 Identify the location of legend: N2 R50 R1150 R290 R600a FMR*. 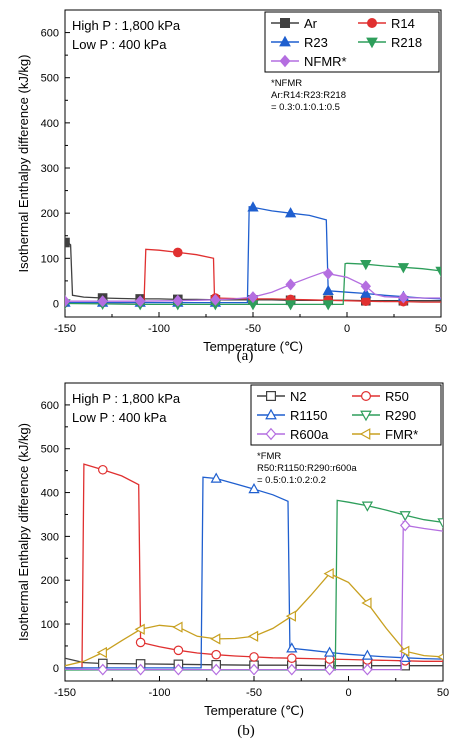
(346, 415).